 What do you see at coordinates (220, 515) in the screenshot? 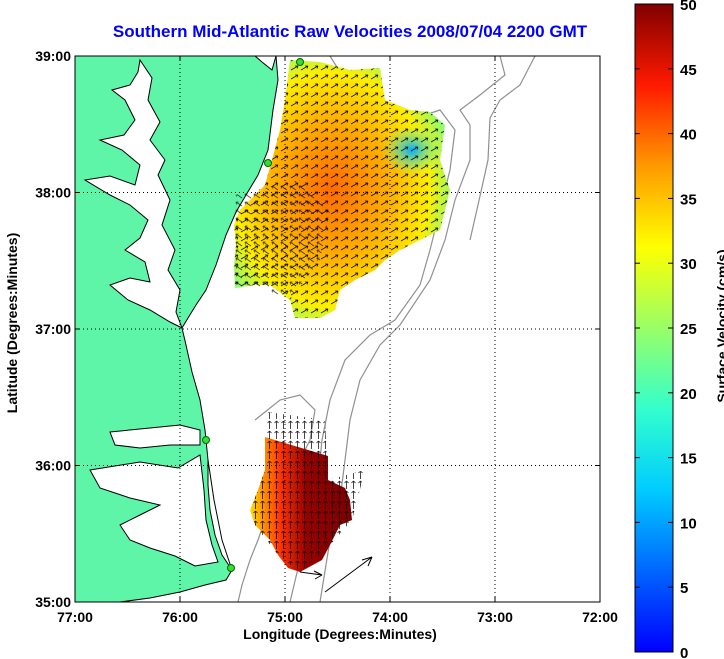
I see `barrier-islands` at bounding box center [220, 515].